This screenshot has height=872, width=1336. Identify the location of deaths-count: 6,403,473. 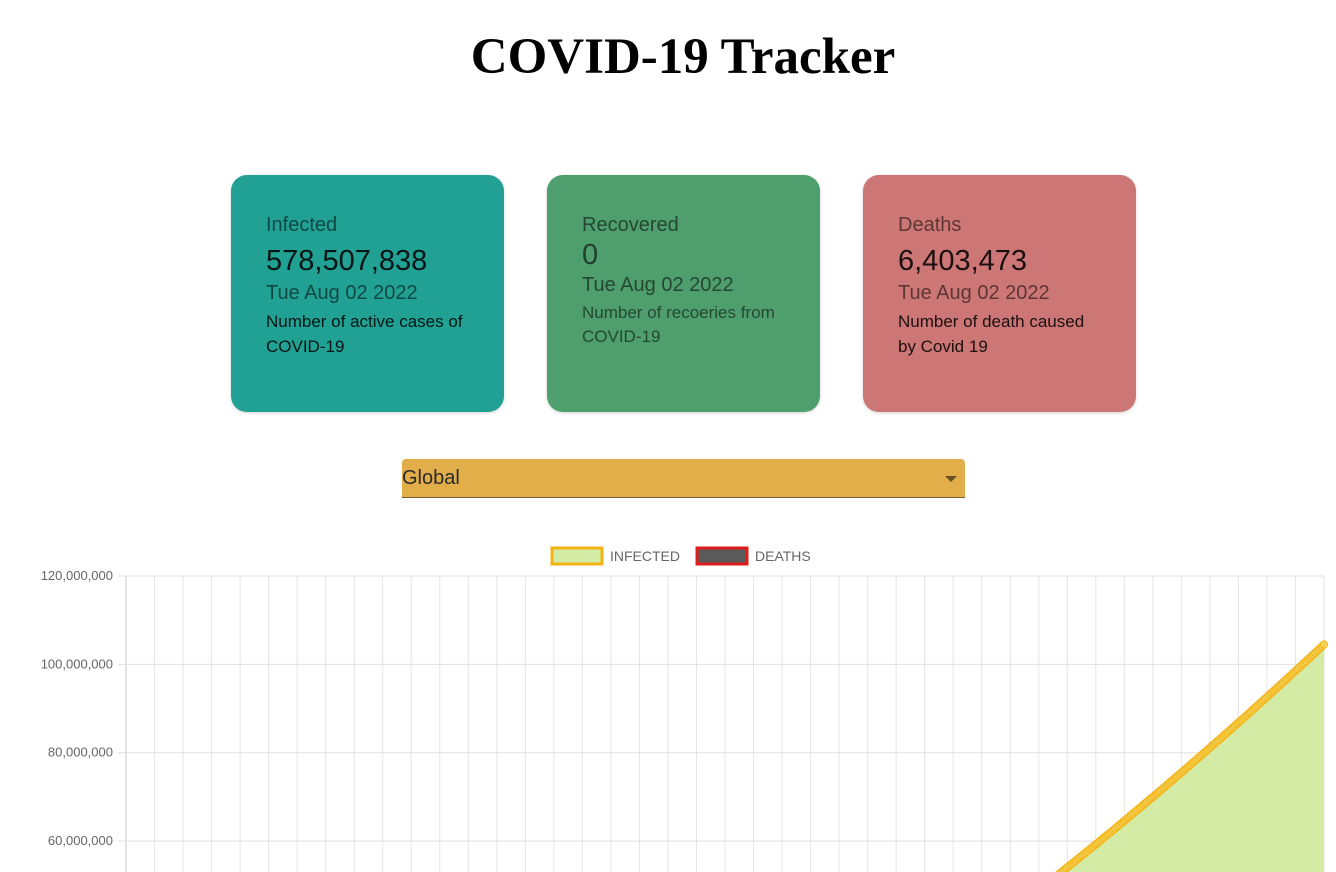
(963, 261).